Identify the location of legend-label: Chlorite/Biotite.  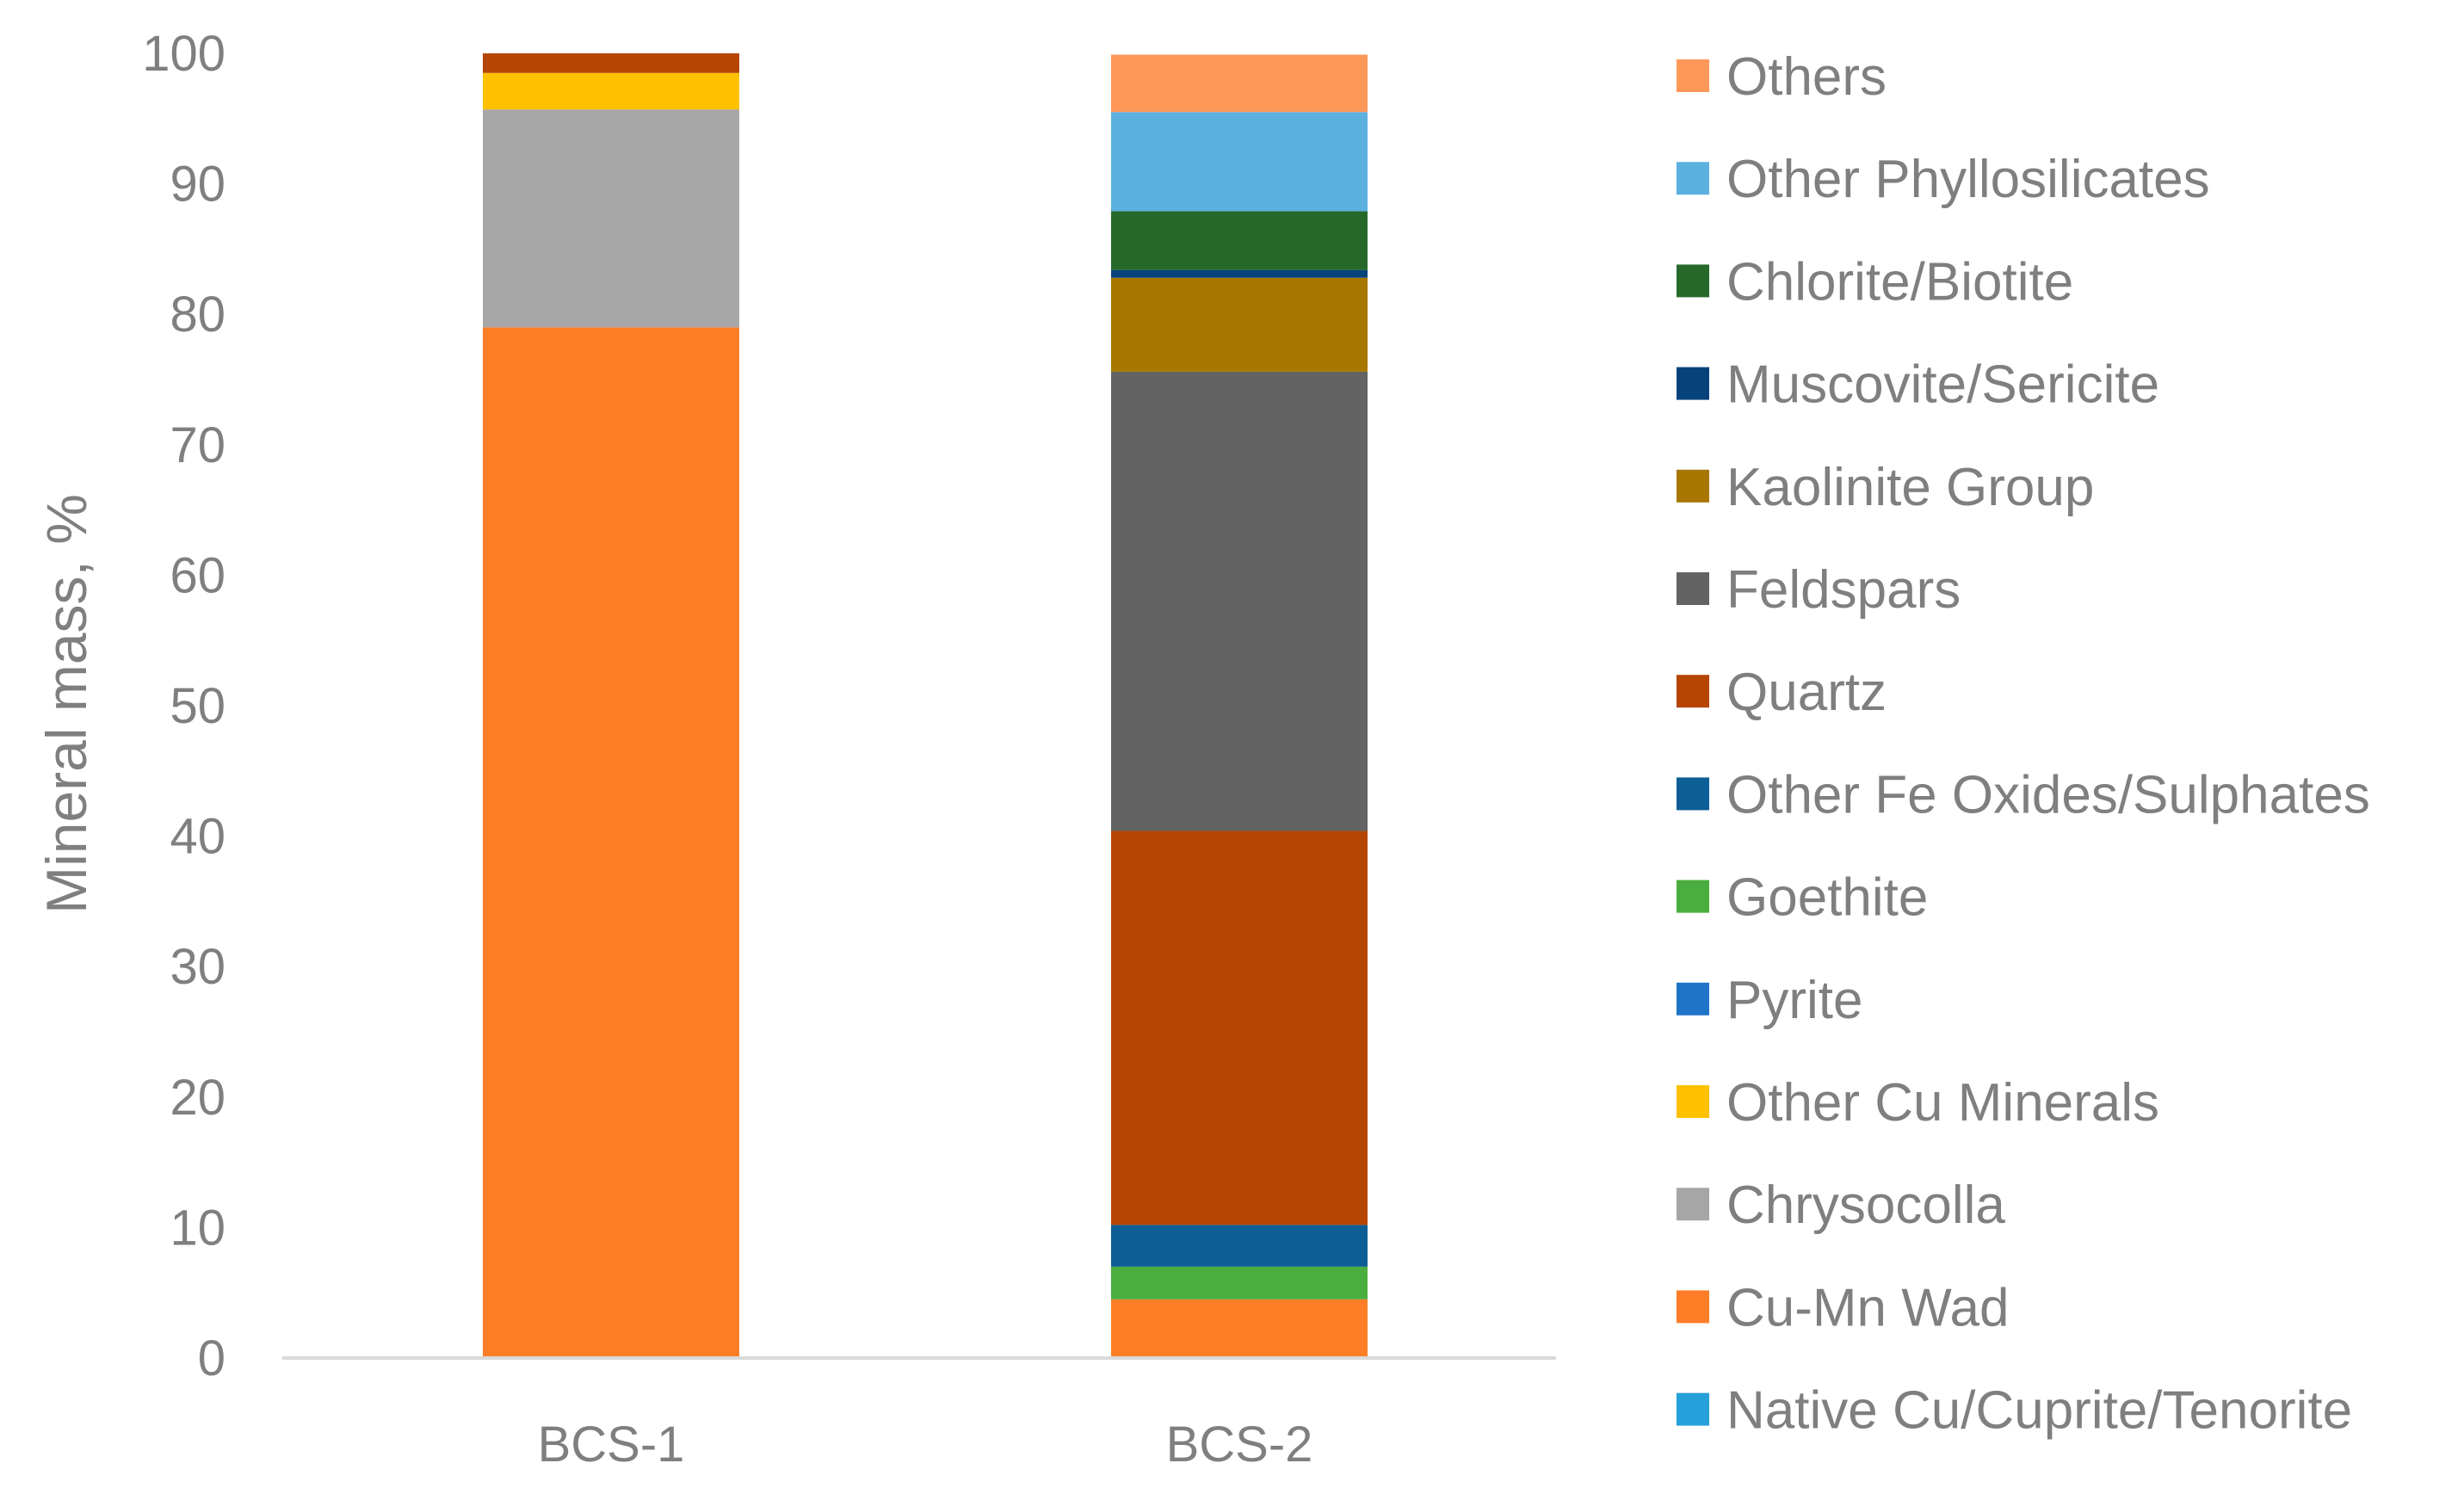
(1899, 282).